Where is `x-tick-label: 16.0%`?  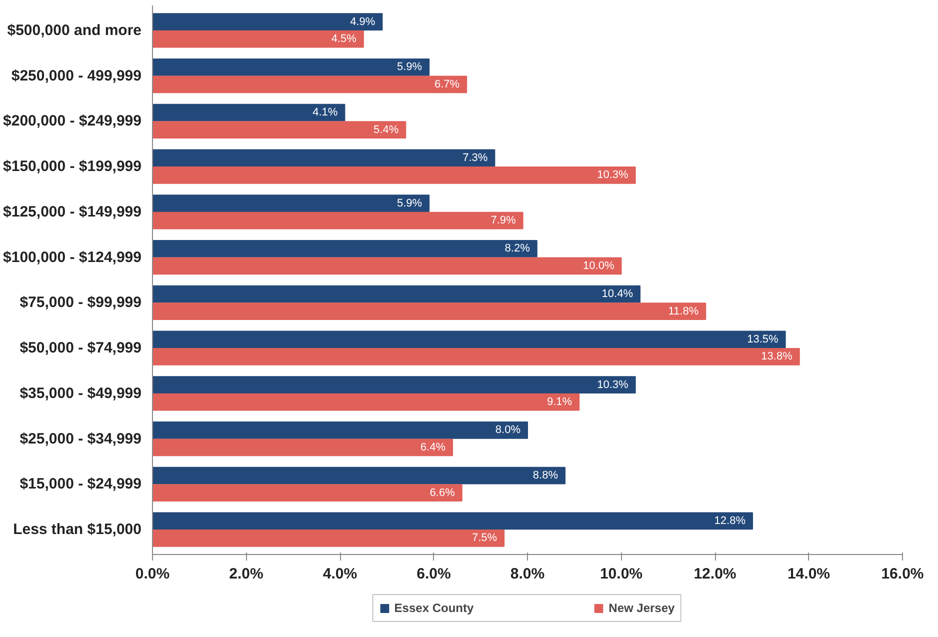
x-tick-label: 16.0% is located at coordinates (902, 574).